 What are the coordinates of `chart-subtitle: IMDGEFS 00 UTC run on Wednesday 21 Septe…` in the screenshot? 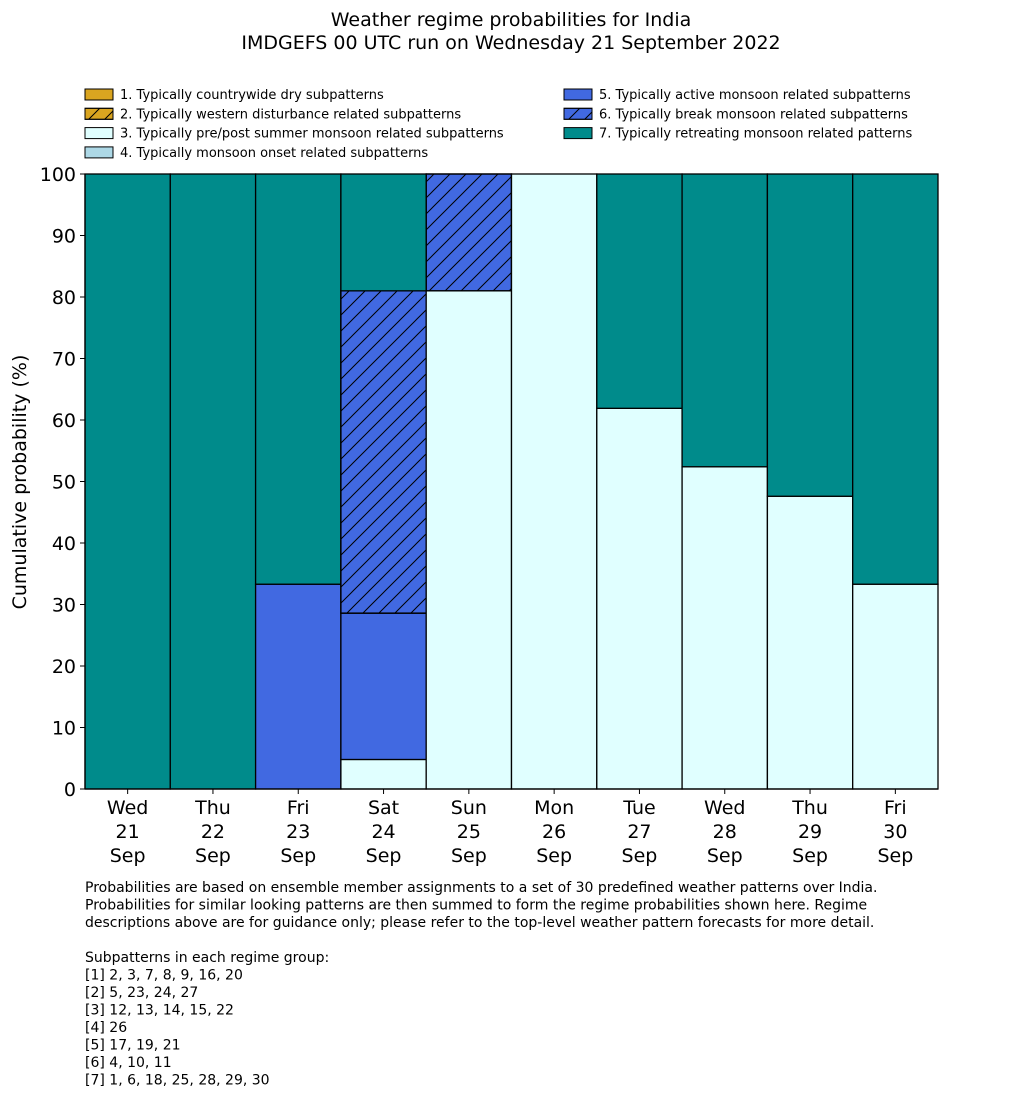 It's located at (510, 43).